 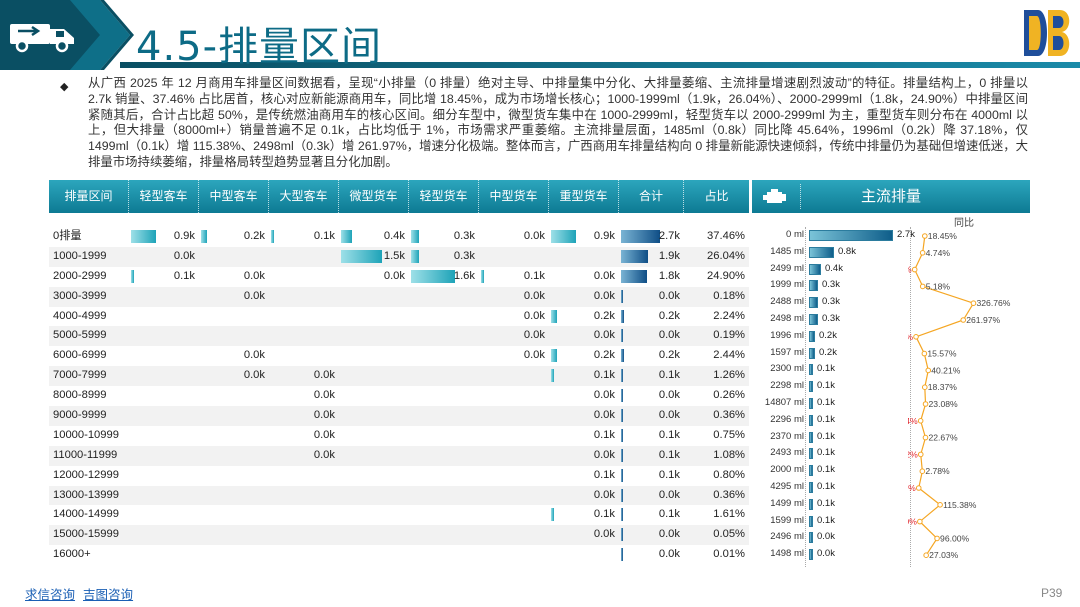 What do you see at coordinates (374, 196) in the screenshot?
I see `column-header: 微型货车` at bounding box center [374, 196].